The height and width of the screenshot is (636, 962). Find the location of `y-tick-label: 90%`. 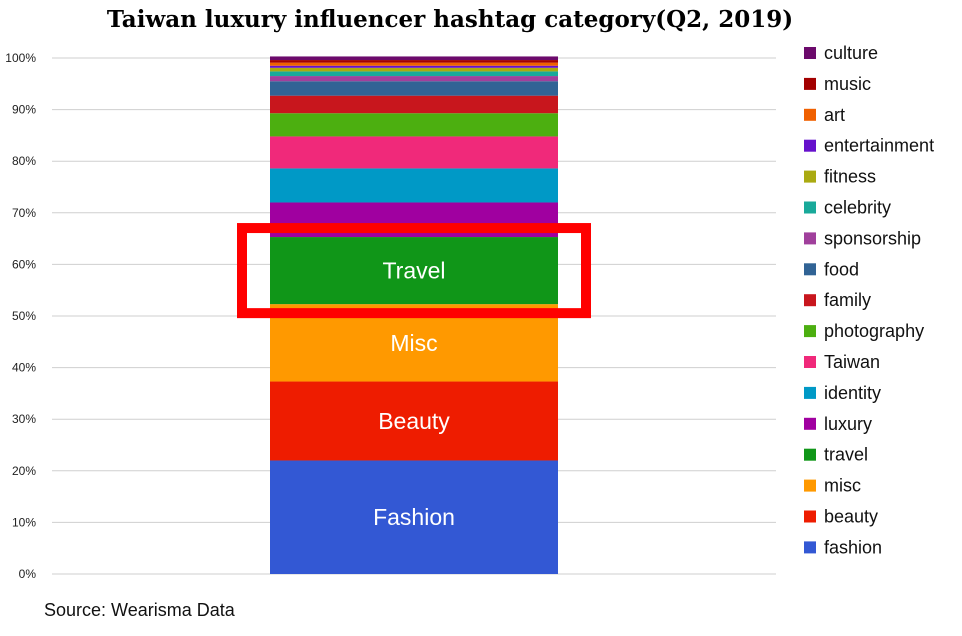

y-tick-label: 90% is located at coordinates (24, 110).